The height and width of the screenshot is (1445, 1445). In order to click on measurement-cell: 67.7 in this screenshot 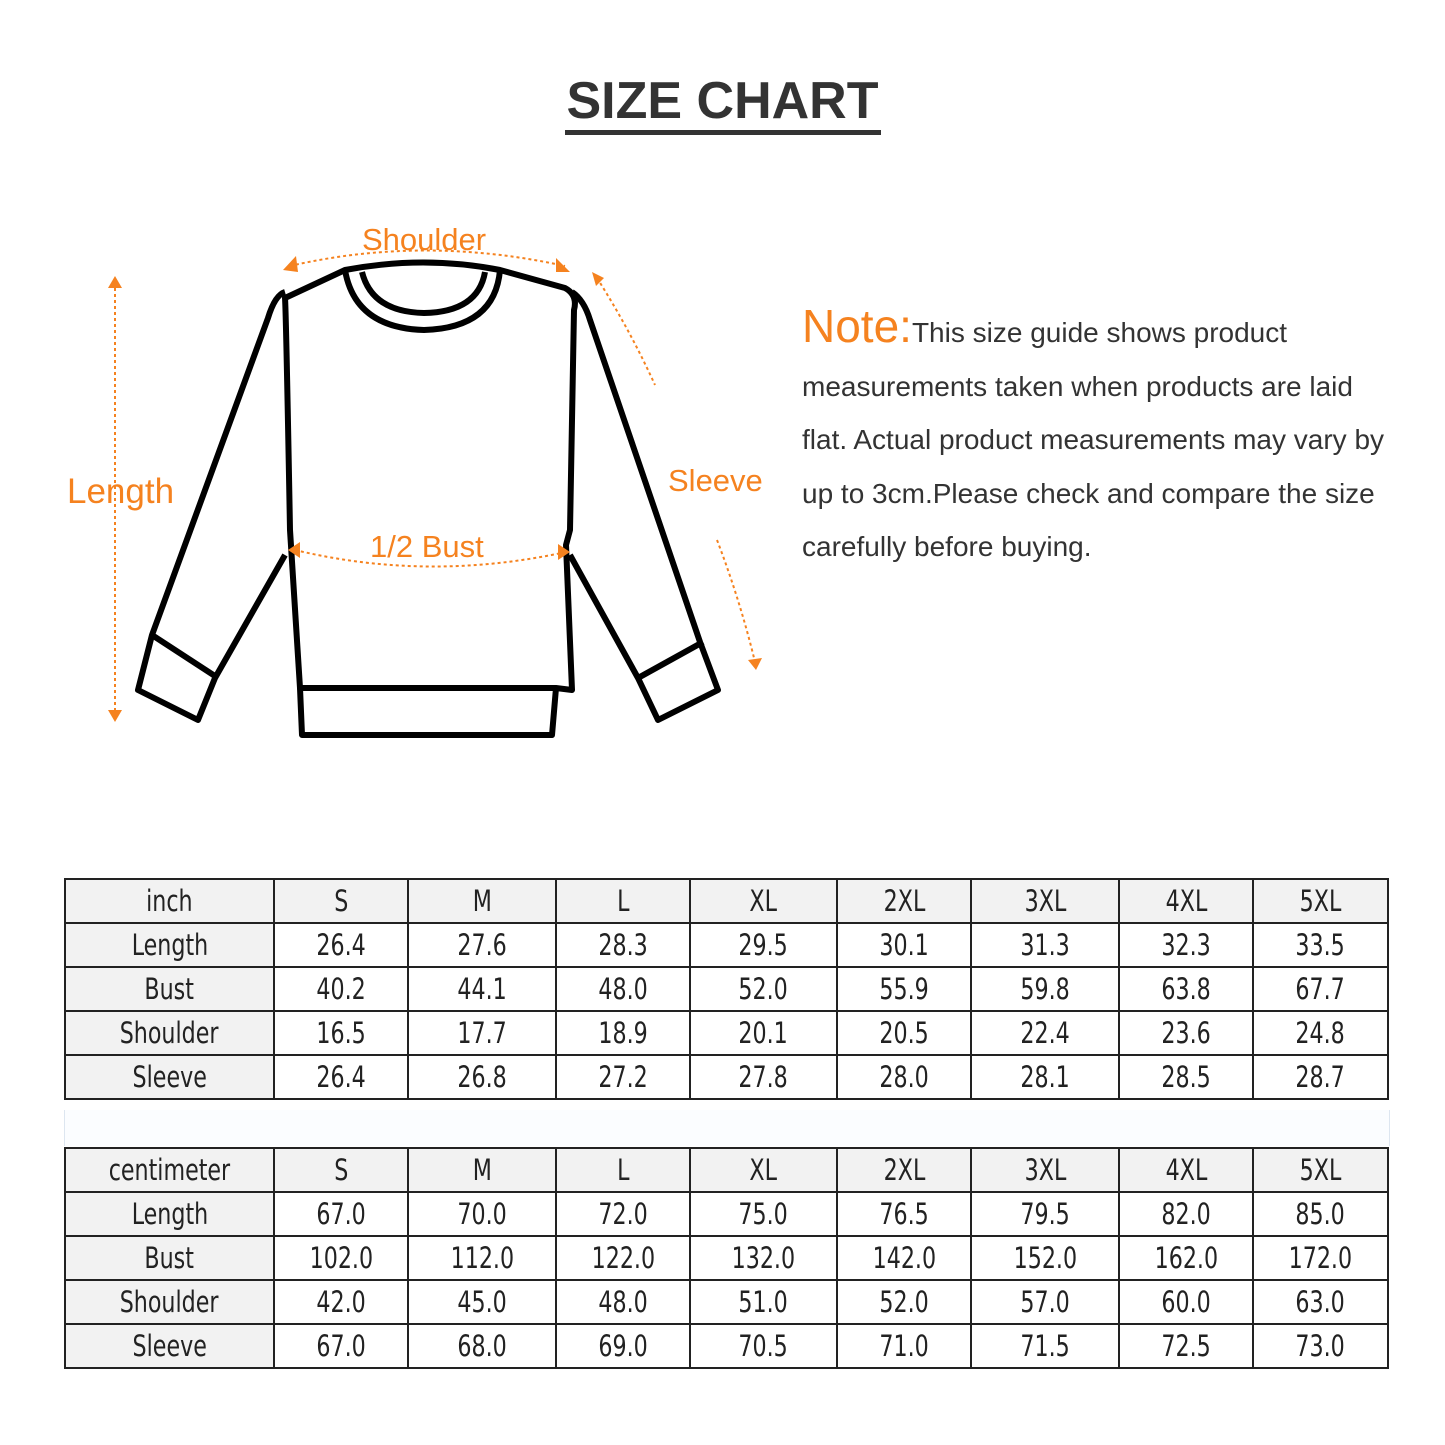, I will do `click(1320, 989)`.